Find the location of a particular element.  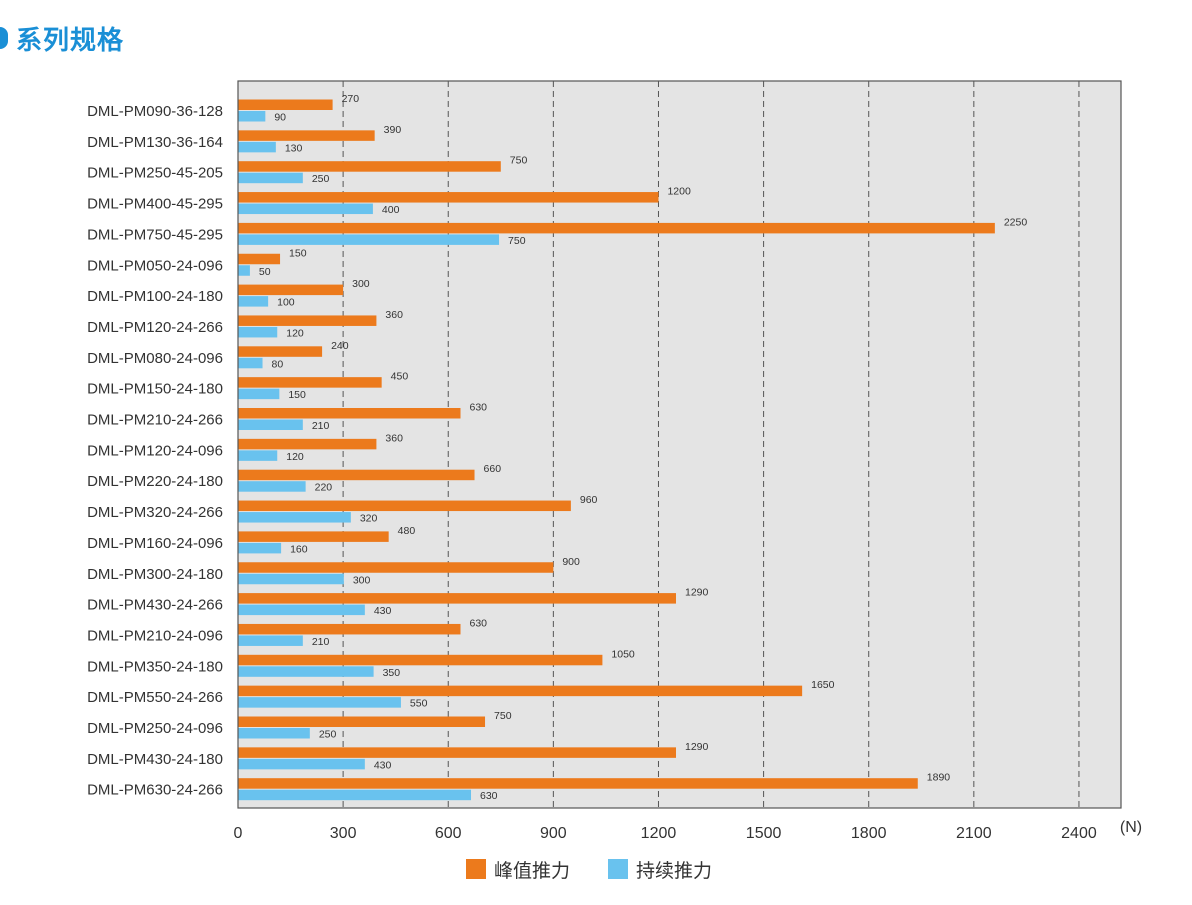

category-label: DML-PM400-45-295 is located at coordinates (155, 204).